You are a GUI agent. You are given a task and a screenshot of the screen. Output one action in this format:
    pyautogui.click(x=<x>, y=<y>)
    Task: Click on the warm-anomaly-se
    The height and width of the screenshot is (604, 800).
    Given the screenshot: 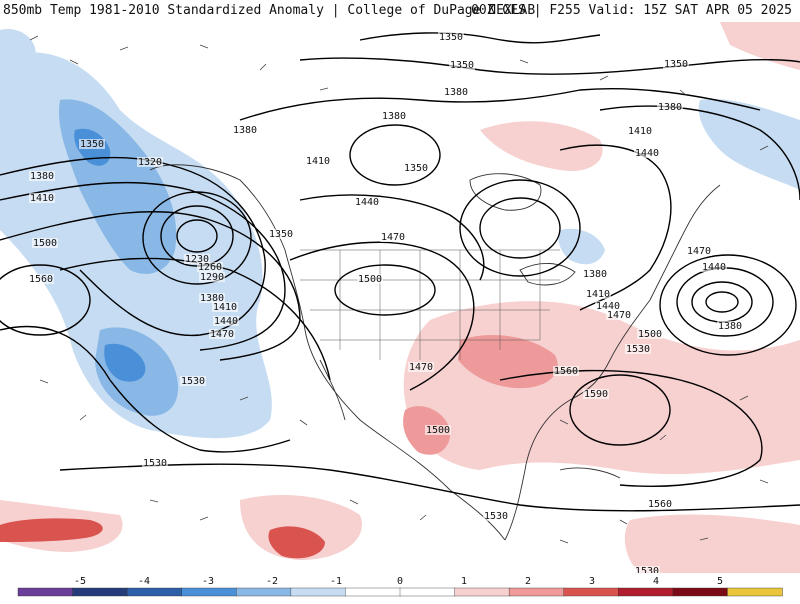 What is the action you would take?
    pyautogui.click(x=712, y=543)
    